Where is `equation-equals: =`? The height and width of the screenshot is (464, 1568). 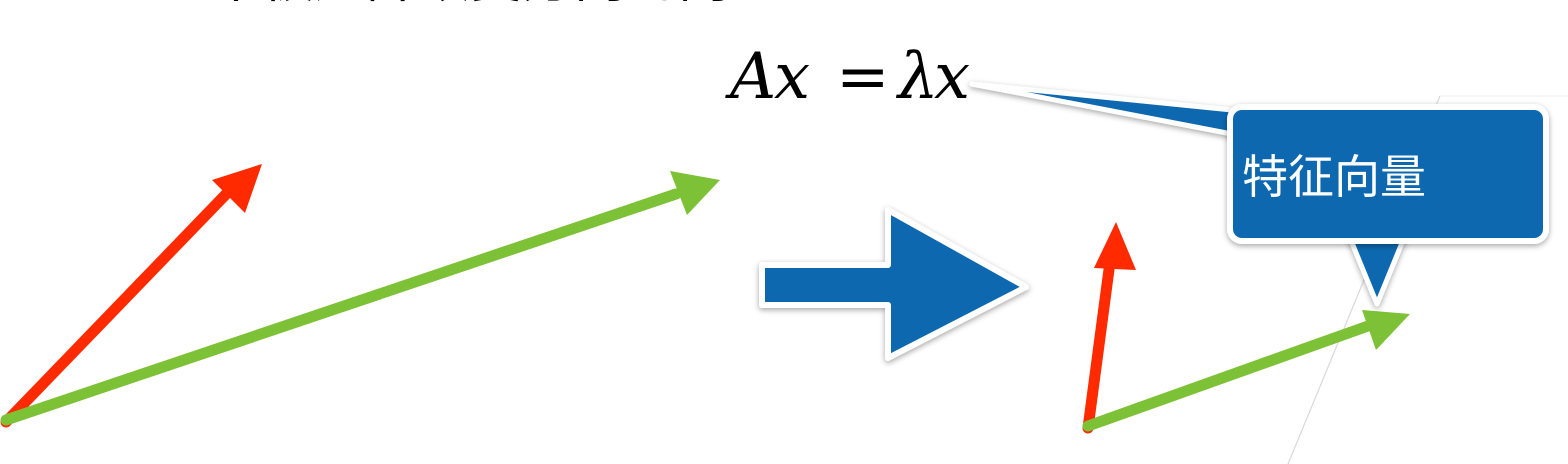
equation-equals: = is located at coordinates (863, 77).